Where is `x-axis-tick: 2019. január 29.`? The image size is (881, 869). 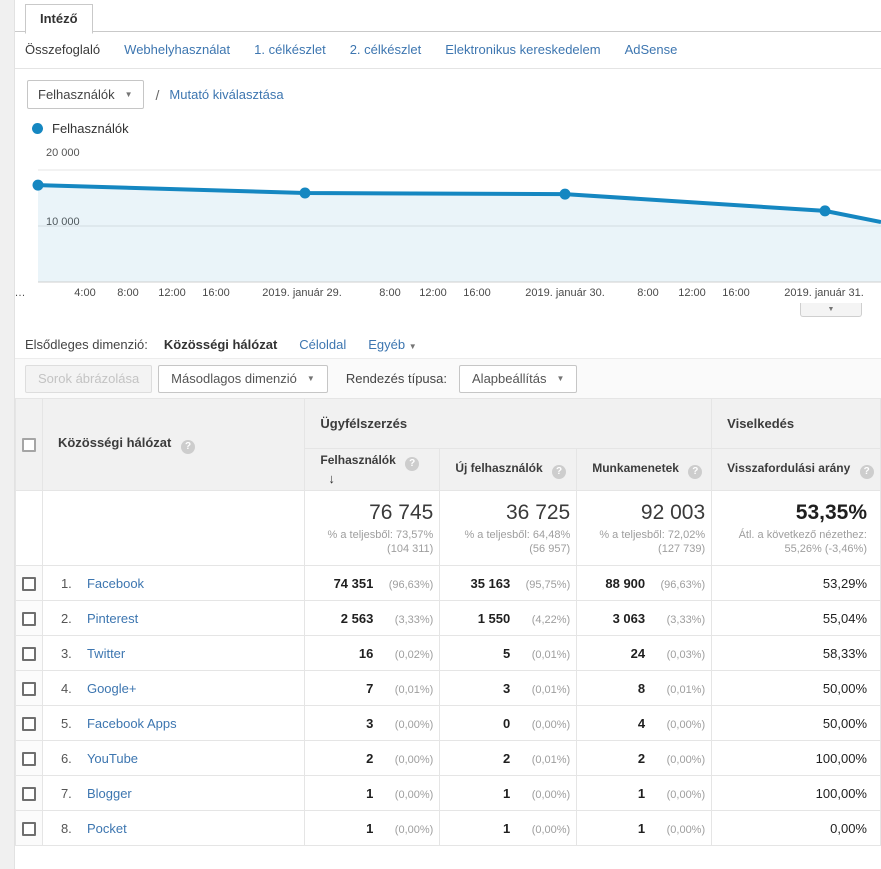
x-axis-tick: 2019. január 29. is located at coordinates (302, 293).